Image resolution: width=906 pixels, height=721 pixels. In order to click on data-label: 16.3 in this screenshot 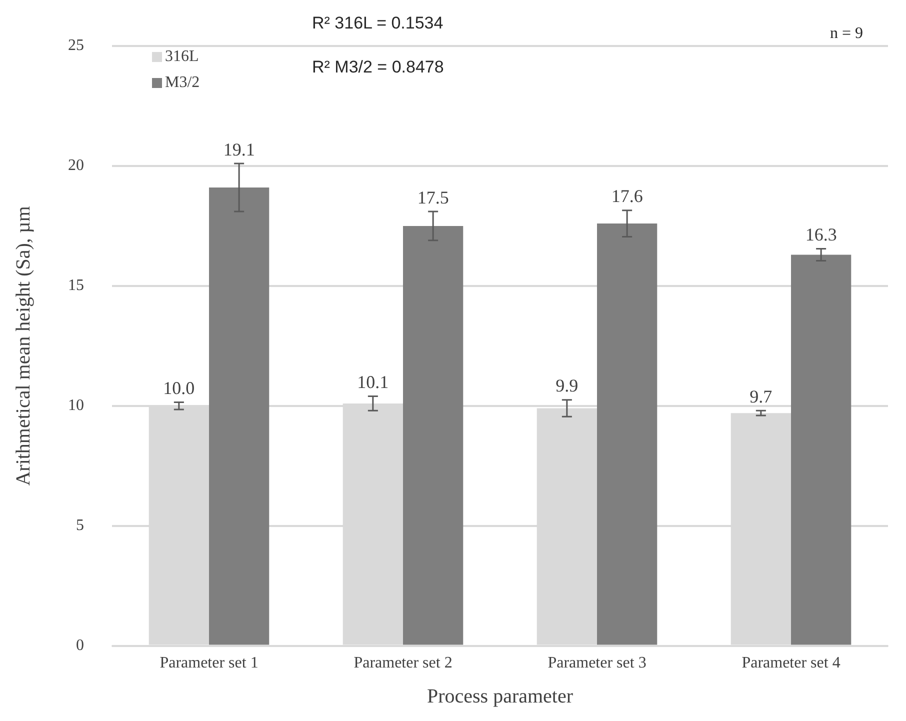, I will do `click(821, 234)`.